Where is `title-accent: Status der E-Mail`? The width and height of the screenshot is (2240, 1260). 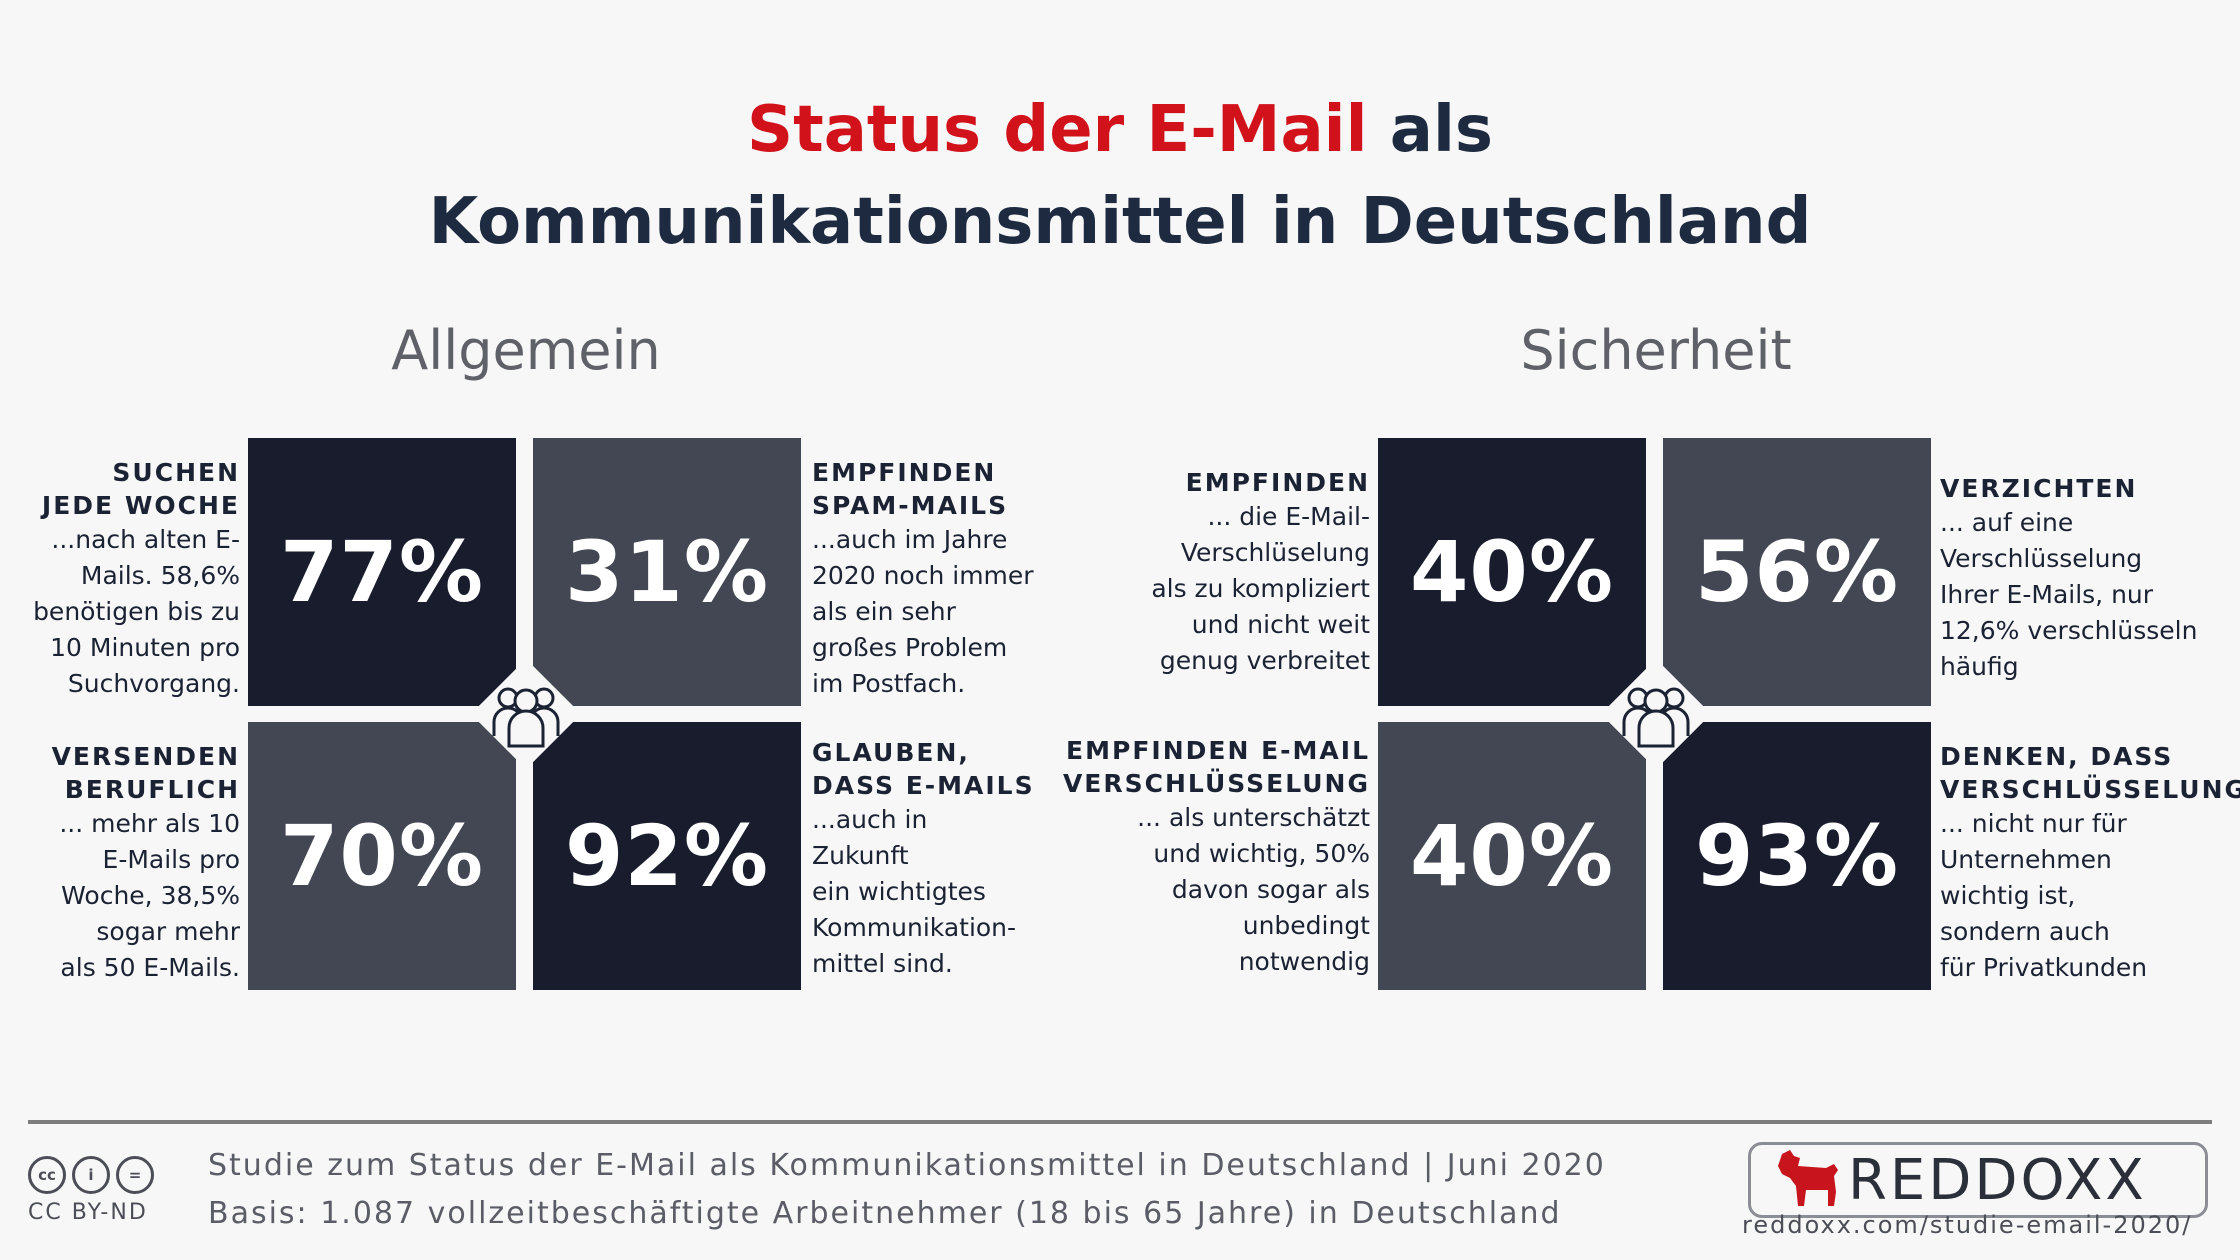
title-accent: Status der E-Mail is located at coordinates (1057, 130).